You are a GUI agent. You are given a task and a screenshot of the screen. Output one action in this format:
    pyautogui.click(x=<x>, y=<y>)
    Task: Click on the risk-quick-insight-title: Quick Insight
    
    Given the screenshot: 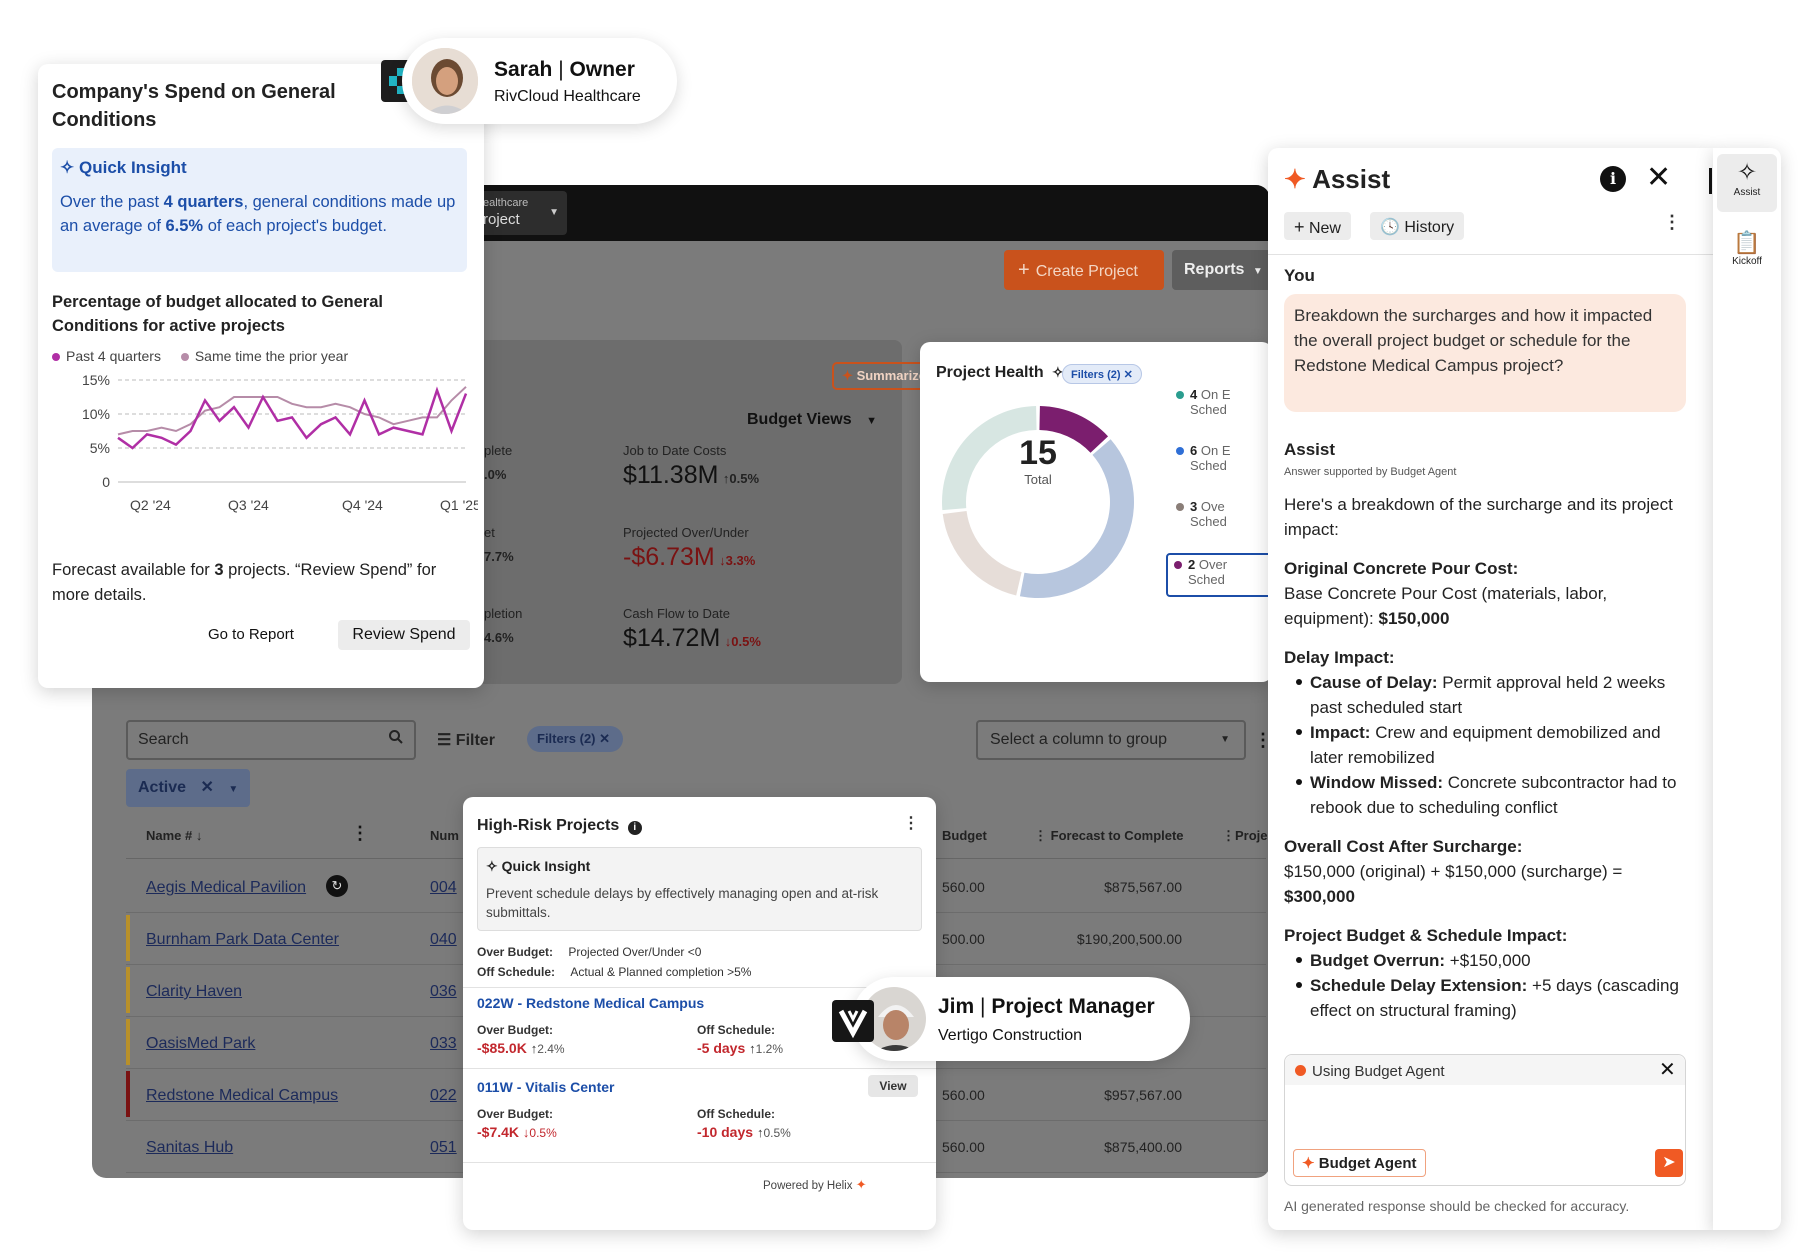 What is the action you would take?
    pyautogui.click(x=546, y=866)
    